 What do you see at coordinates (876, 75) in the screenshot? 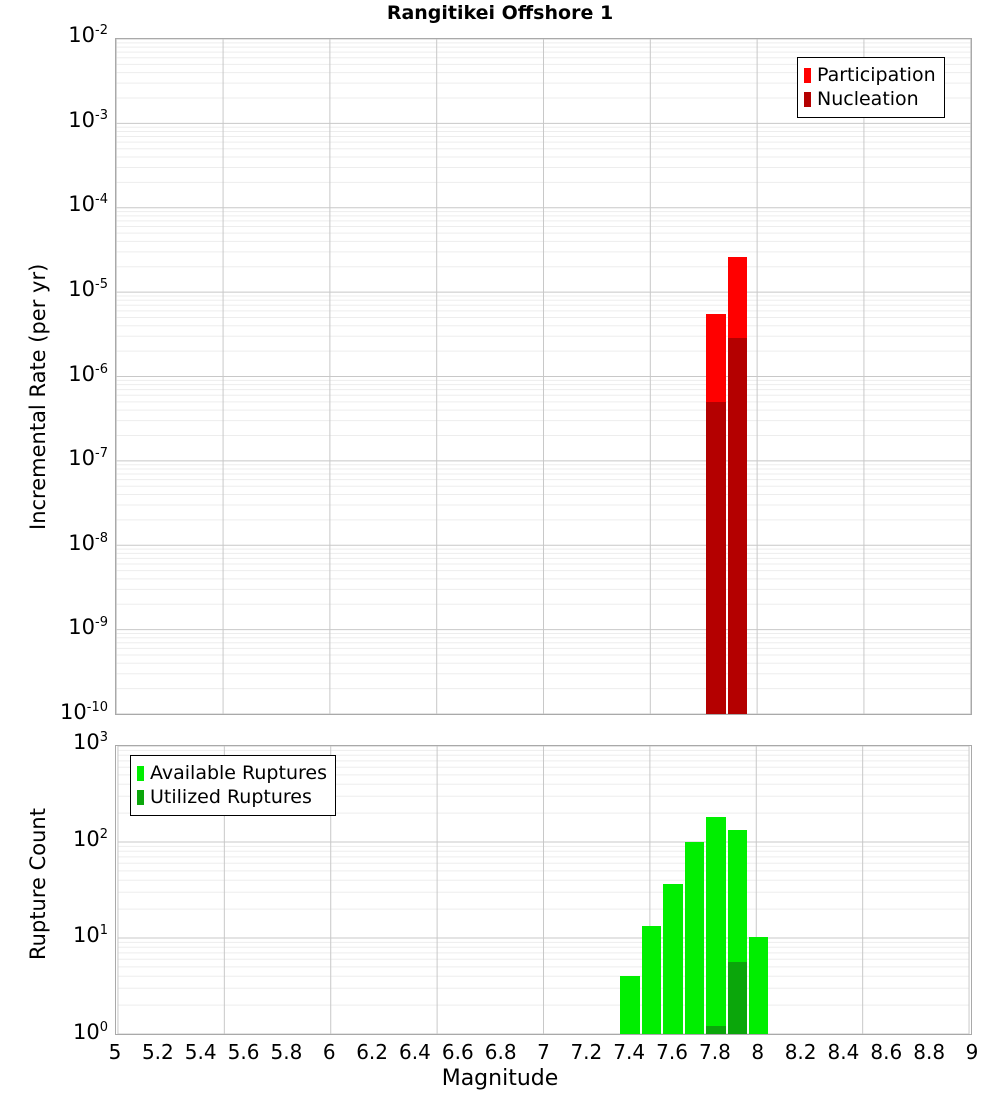
I see `legend-label-participation: Participation` at bounding box center [876, 75].